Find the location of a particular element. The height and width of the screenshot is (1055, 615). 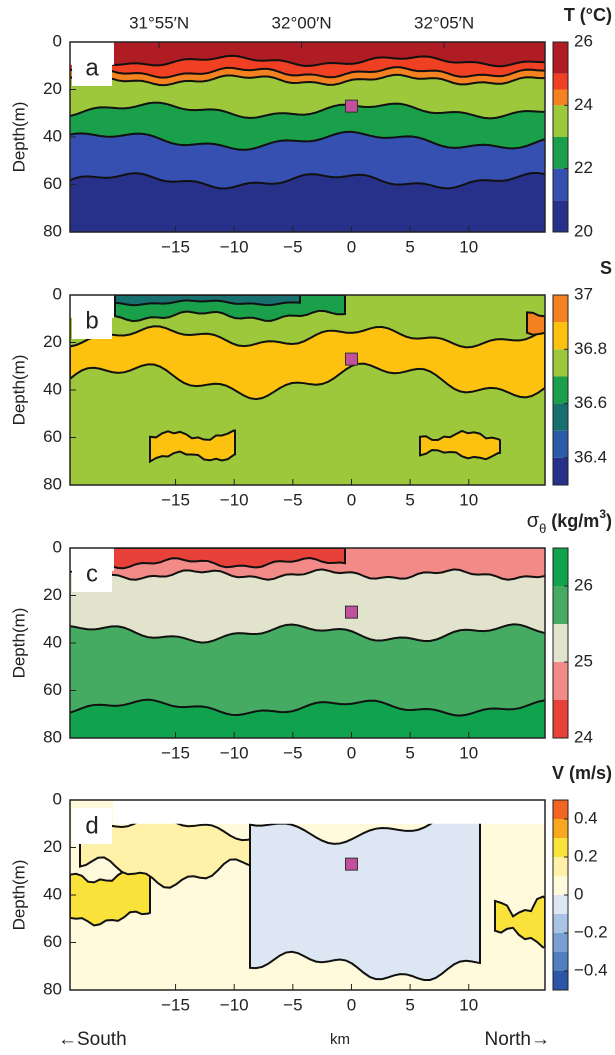

colorbar-tick-label: 0 is located at coordinates (578, 893).